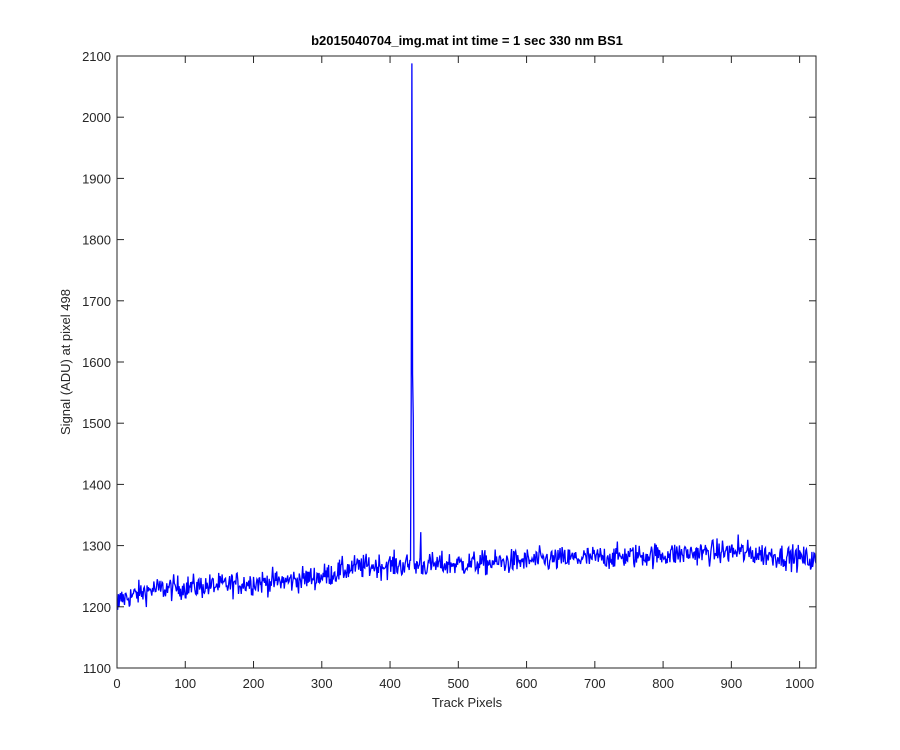 The height and width of the screenshot is (750, 900). Describe the element at coordinates (527, 683) in the screenshot. I see `x-tick-label: 600` at that location.